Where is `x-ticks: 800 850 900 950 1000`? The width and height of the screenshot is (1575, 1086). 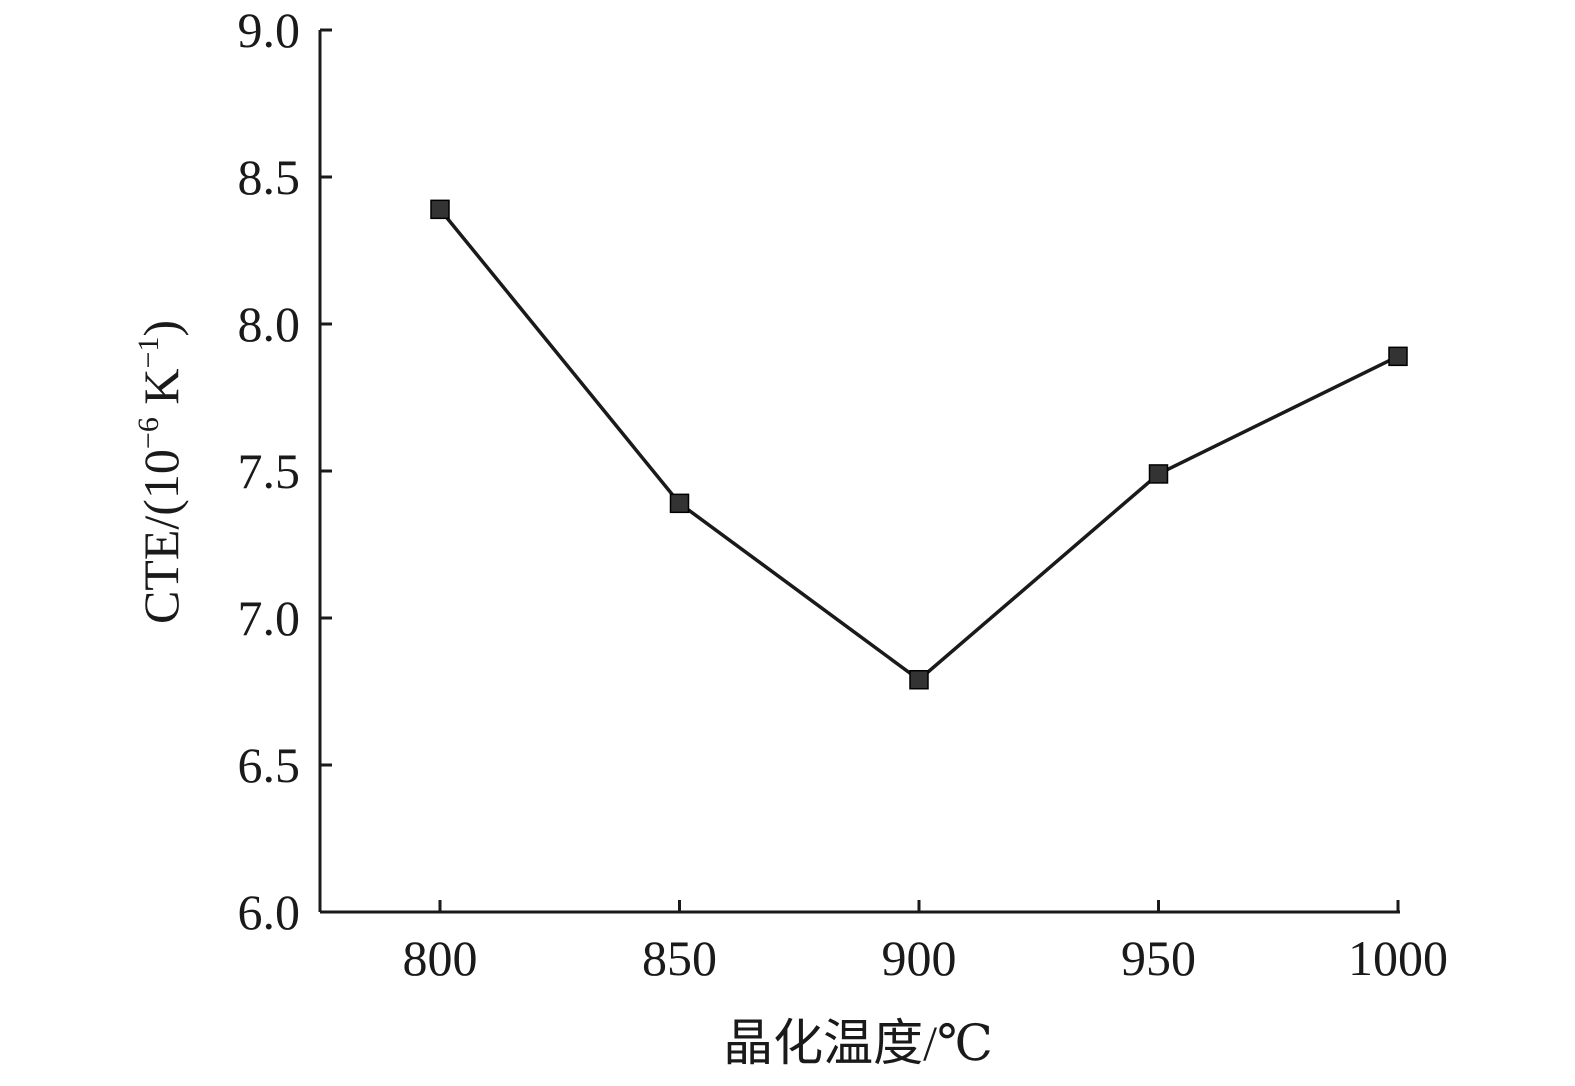
x-ticks: 800 850 900 950 1000 is located at coordinates (925, 943).